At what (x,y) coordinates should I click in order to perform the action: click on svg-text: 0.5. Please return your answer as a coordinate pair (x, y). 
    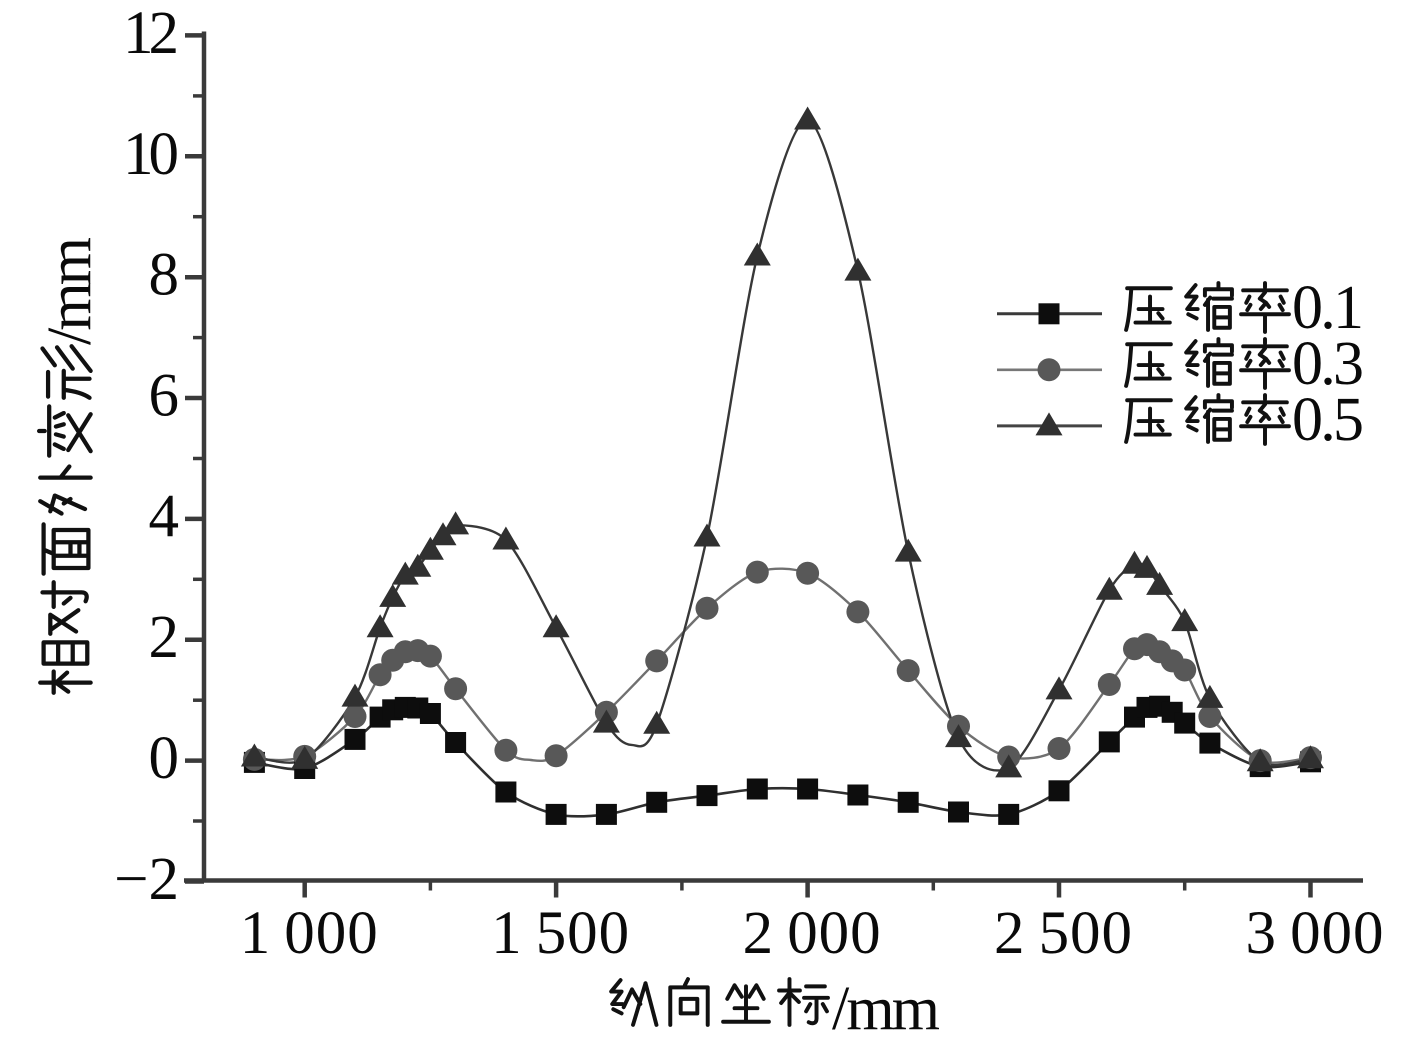
    Looking at the image, I should click on (1328, 420).